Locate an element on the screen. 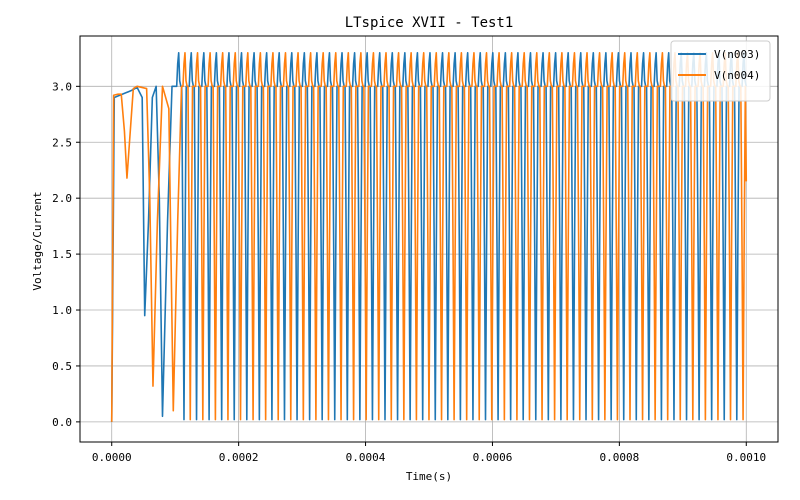  y-tick-label: 2.0 is located at coordinates (62, 198).